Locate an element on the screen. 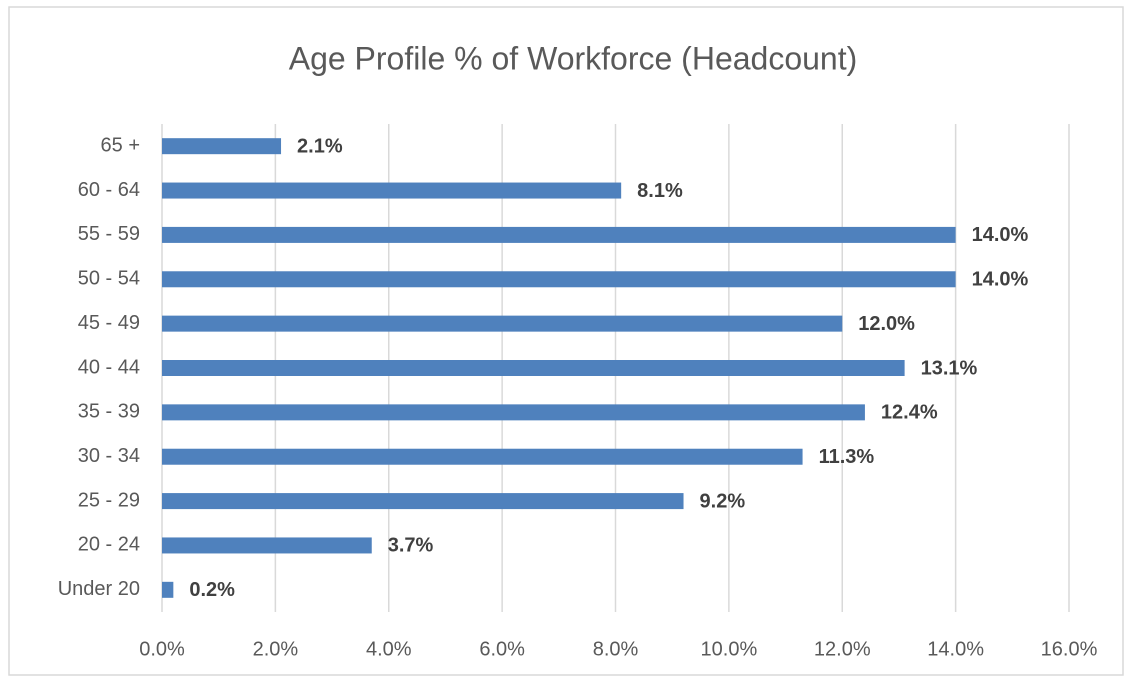  y-tick-label: 60 - 64 is located at coordinates (109, 190).